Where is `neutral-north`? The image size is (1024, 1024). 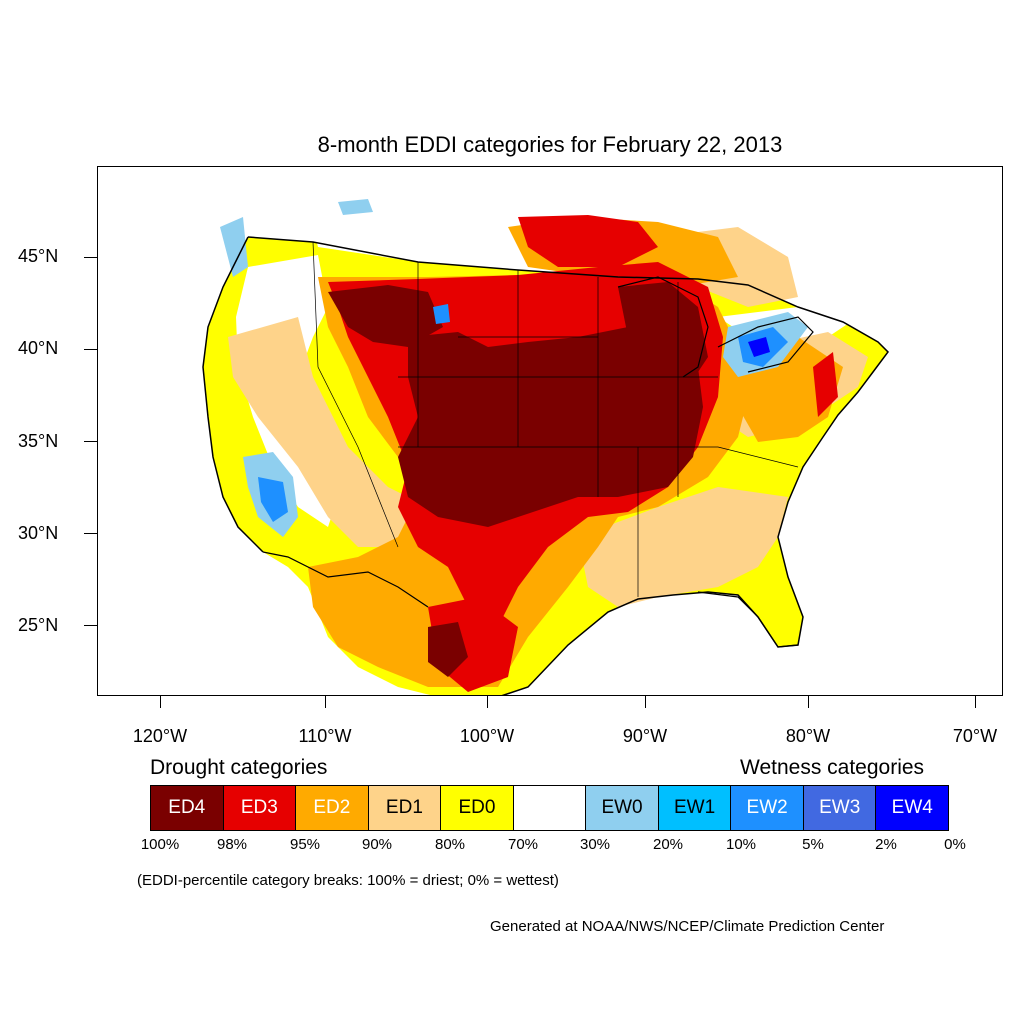
neutral-north is located at coordinates (403, 237).